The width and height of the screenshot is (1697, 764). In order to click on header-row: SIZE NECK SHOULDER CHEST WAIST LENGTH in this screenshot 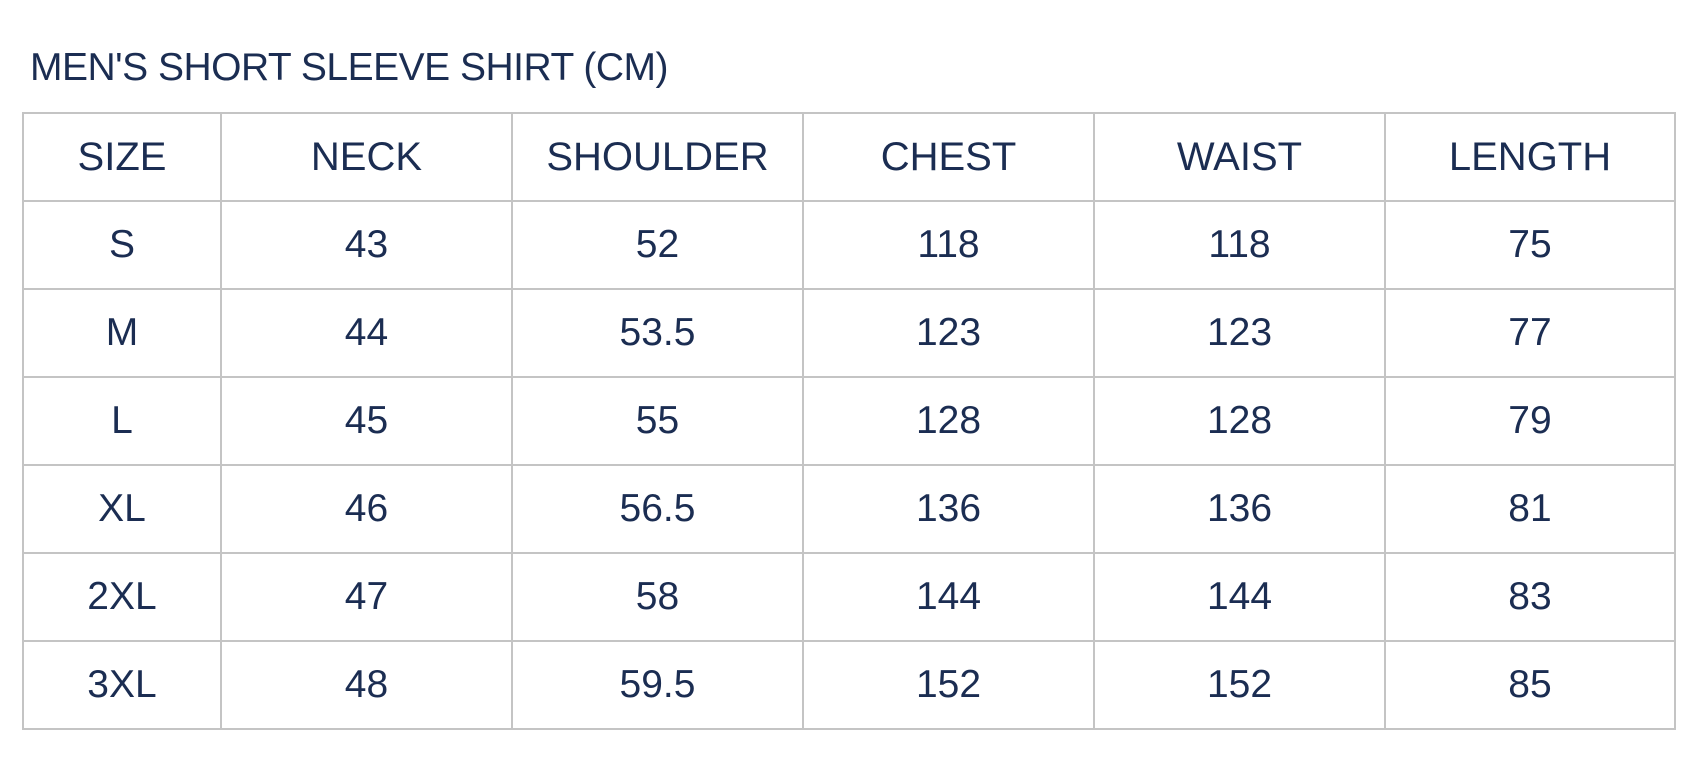, I will do `click(849, 157)`.